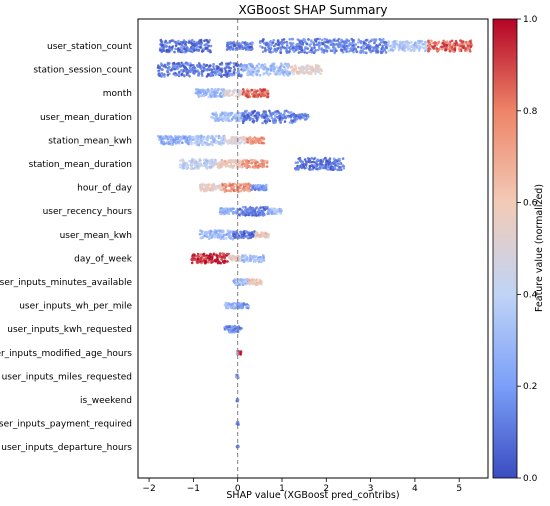  Describe the element at coordinates (66, 448) in the screenshot. I see `feature-label: user_inputs_departure_hours` at that location.